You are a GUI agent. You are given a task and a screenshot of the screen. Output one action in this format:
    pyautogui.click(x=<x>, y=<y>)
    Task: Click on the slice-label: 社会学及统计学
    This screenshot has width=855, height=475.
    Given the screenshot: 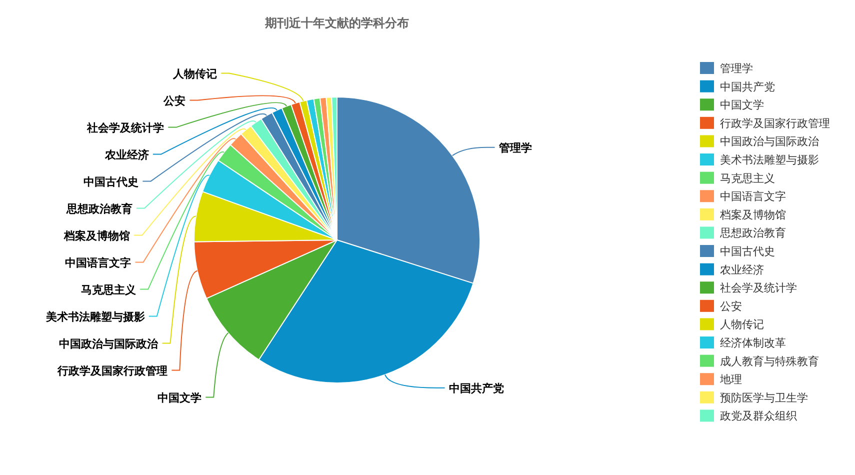 What is the action you would take?
    pyautogui.click(x=125, y=127)
    